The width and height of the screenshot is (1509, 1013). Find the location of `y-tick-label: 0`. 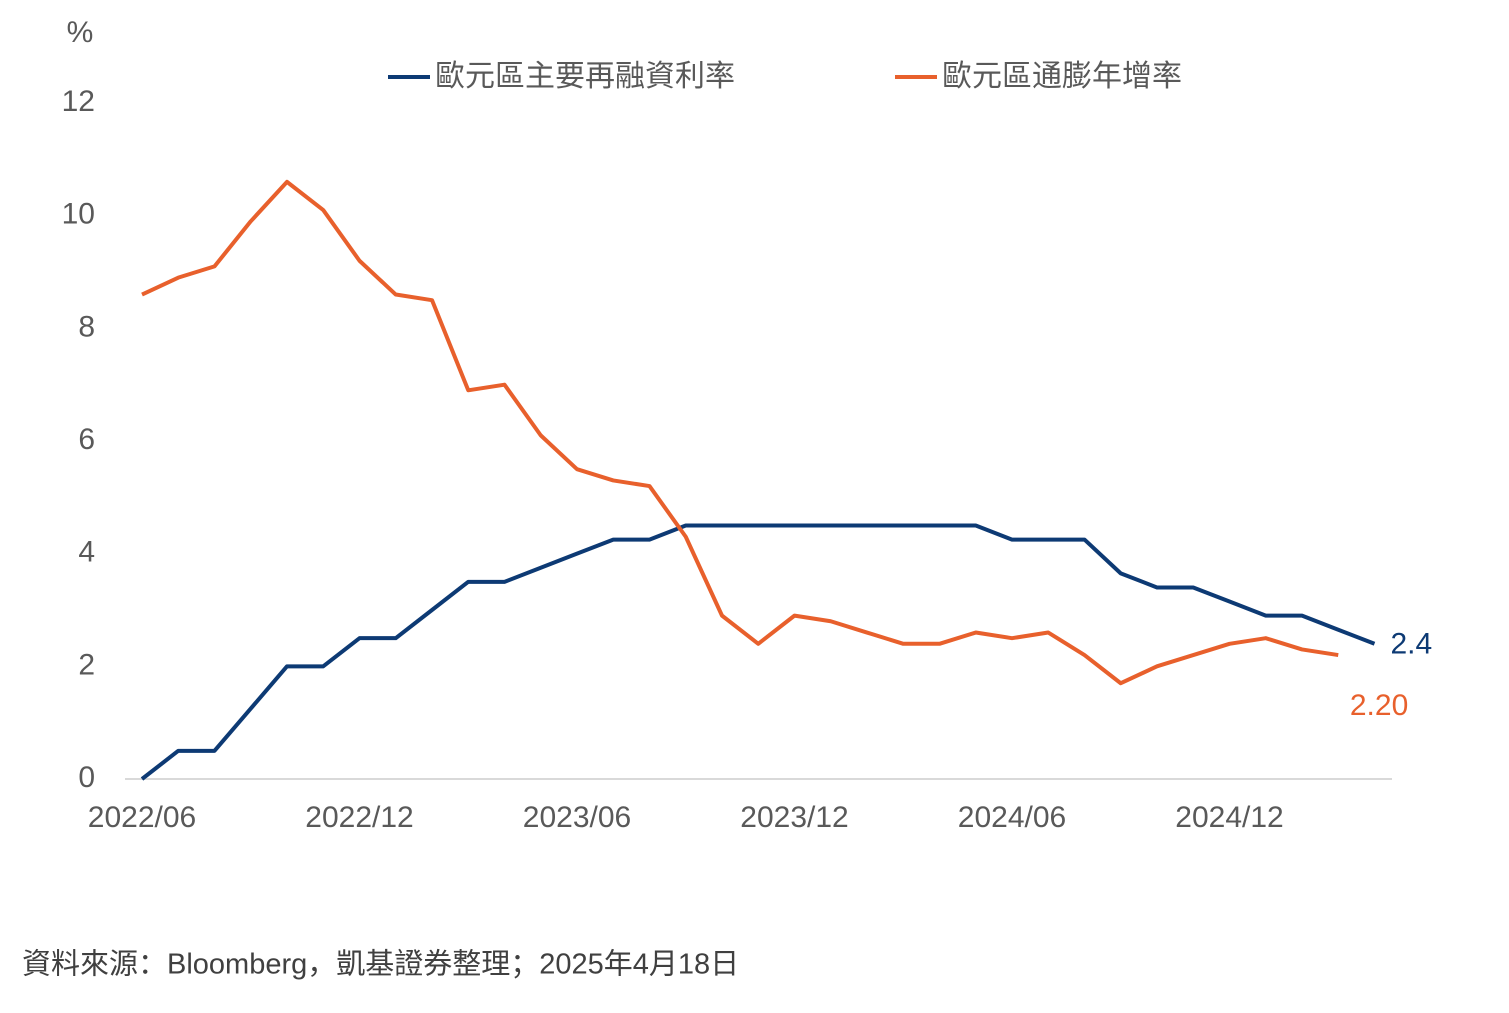

y-tick-label: 0 is located at coordinates (86, 777).